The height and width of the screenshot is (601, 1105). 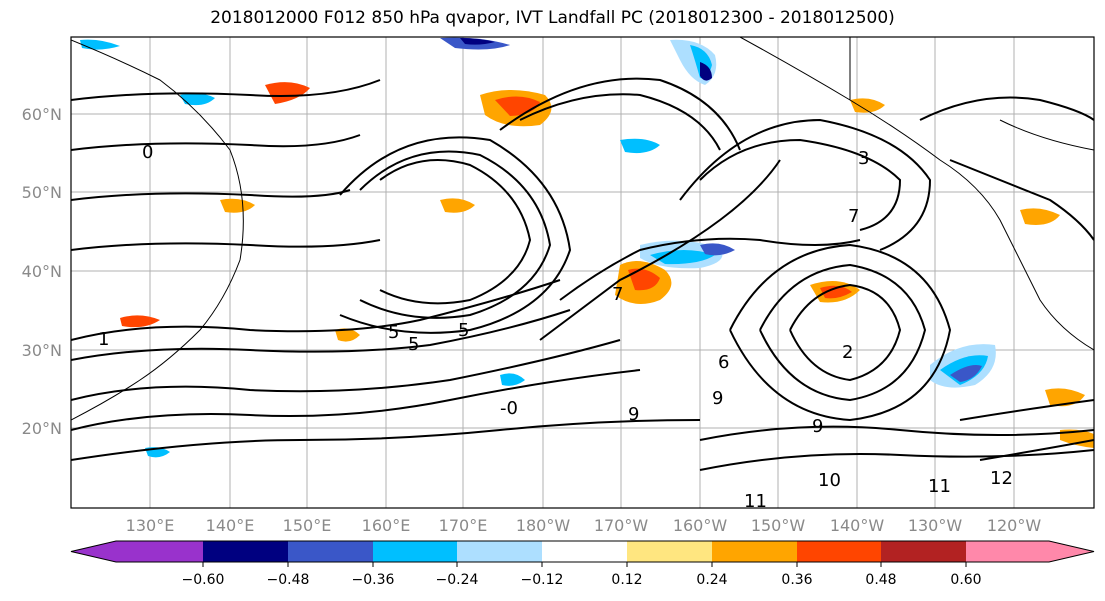 I want to click on colorbar-tick: −0.12, so click(x=542, y=580).